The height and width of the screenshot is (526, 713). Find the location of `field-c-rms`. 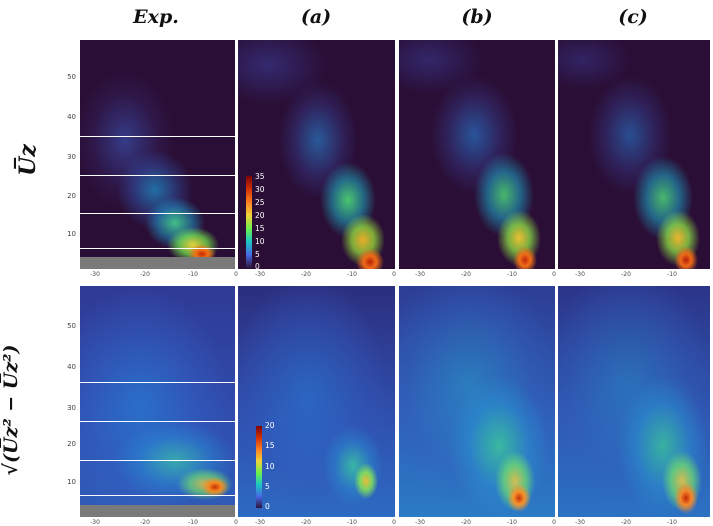

field-c-rms is located at coordinates (634, 401).